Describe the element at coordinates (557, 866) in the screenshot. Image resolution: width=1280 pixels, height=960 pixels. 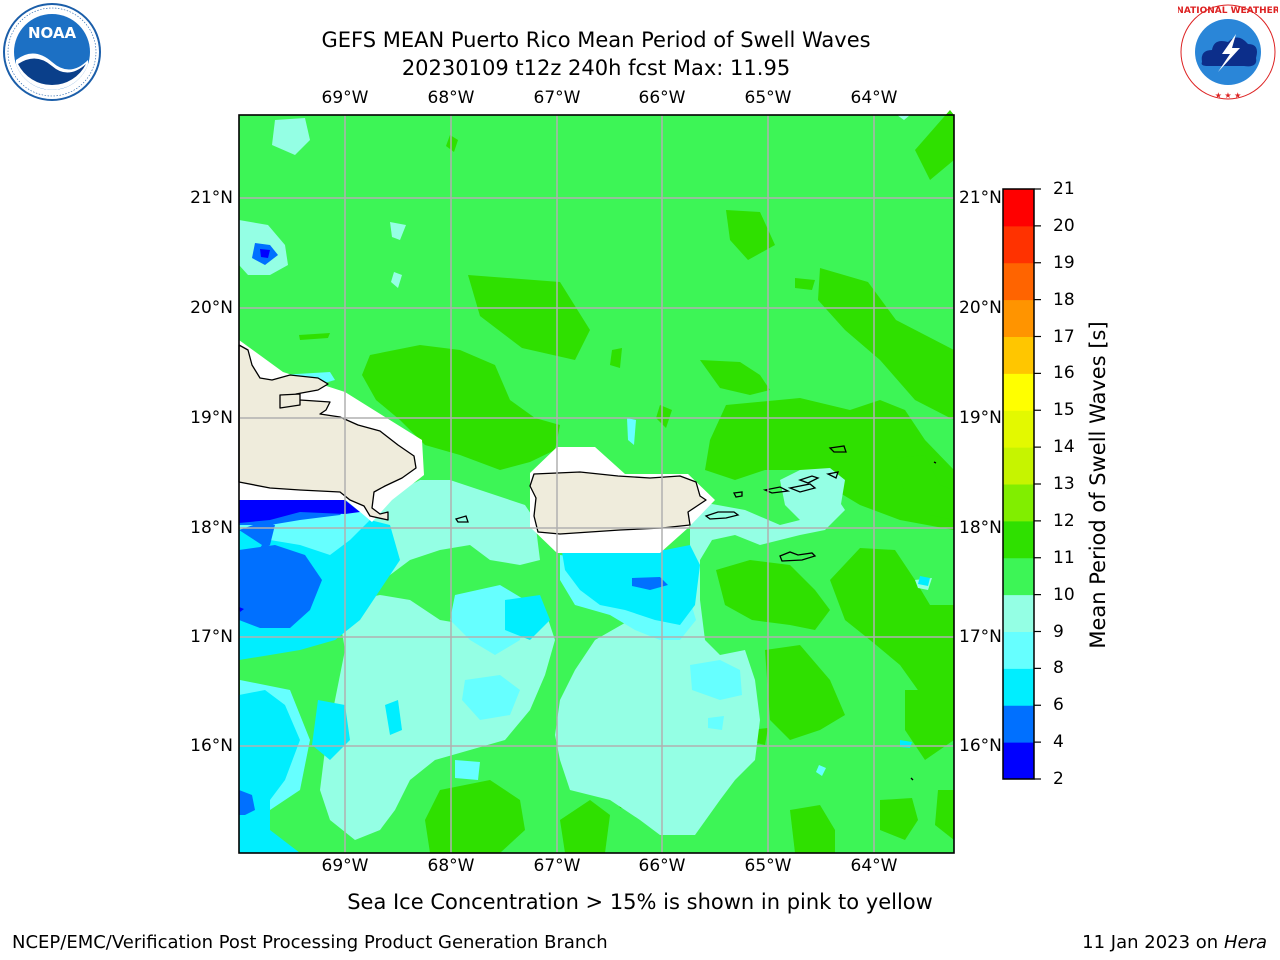
I see `lon-label-bottom: 67°W` at that location.